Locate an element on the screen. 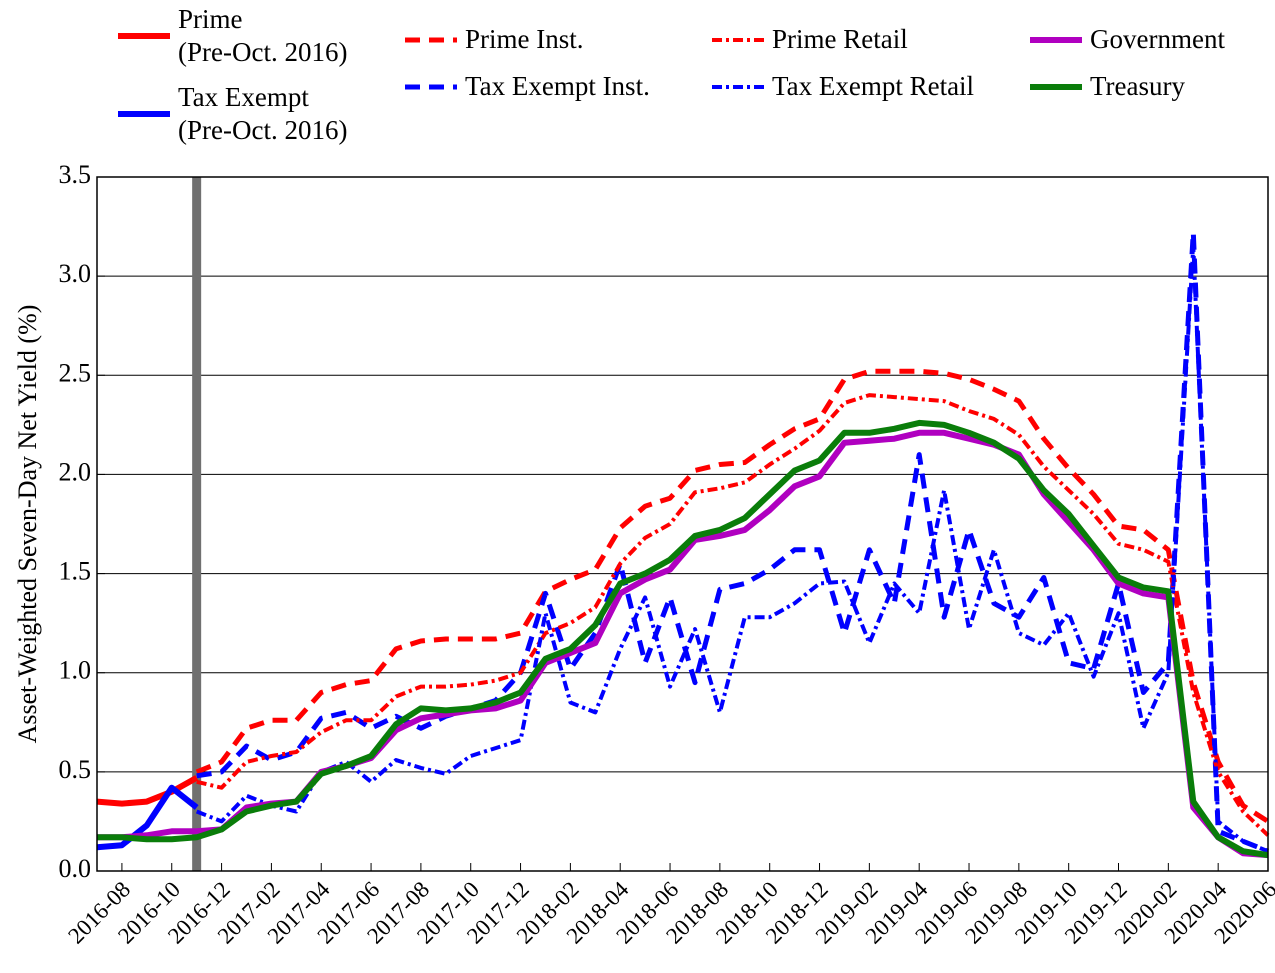 This screenshot has height=973, width=1275. legend-column: Government Treasury is located at coordinates (1127, 63).